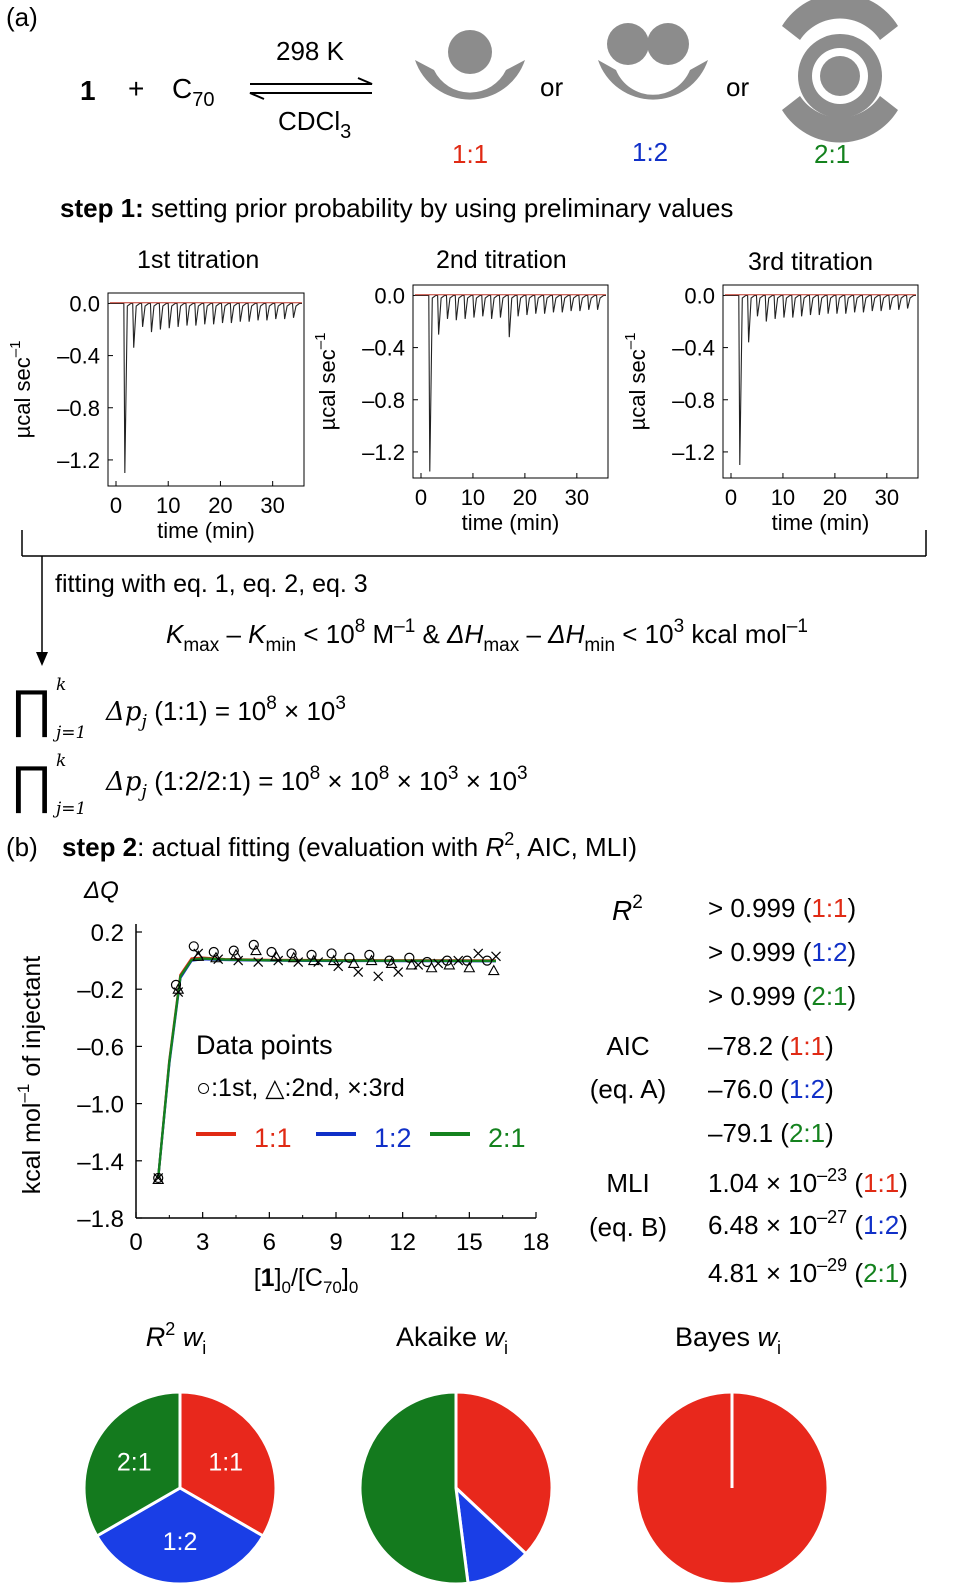  I want to click on pie-chart-1: 1:1 1:2 2:1, so click(180, 1488).